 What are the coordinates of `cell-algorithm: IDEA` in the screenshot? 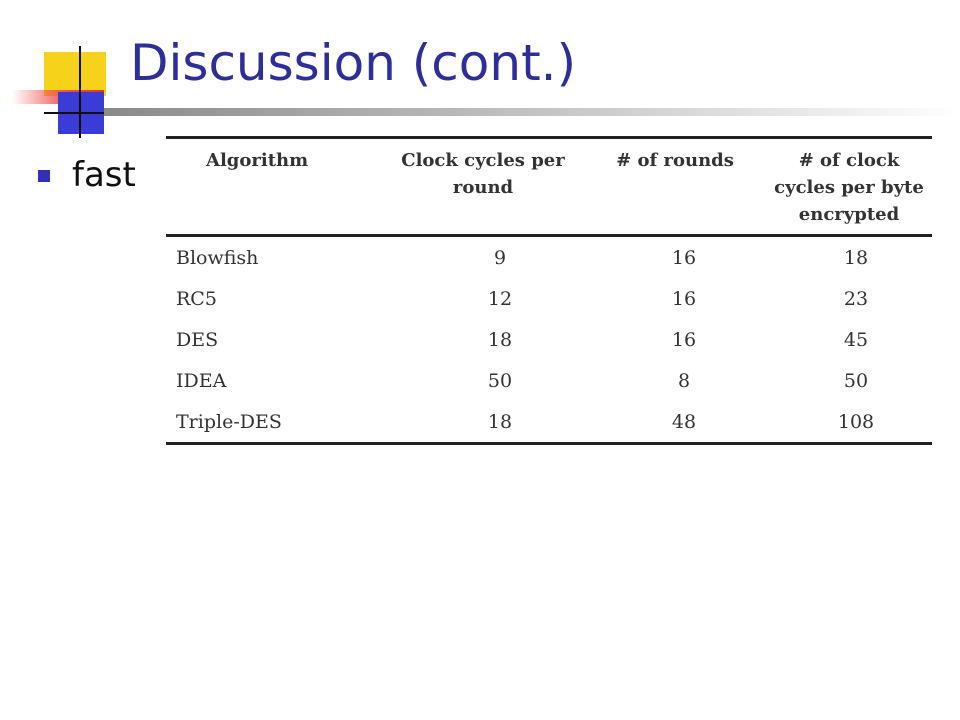 It's located at (201, 380).